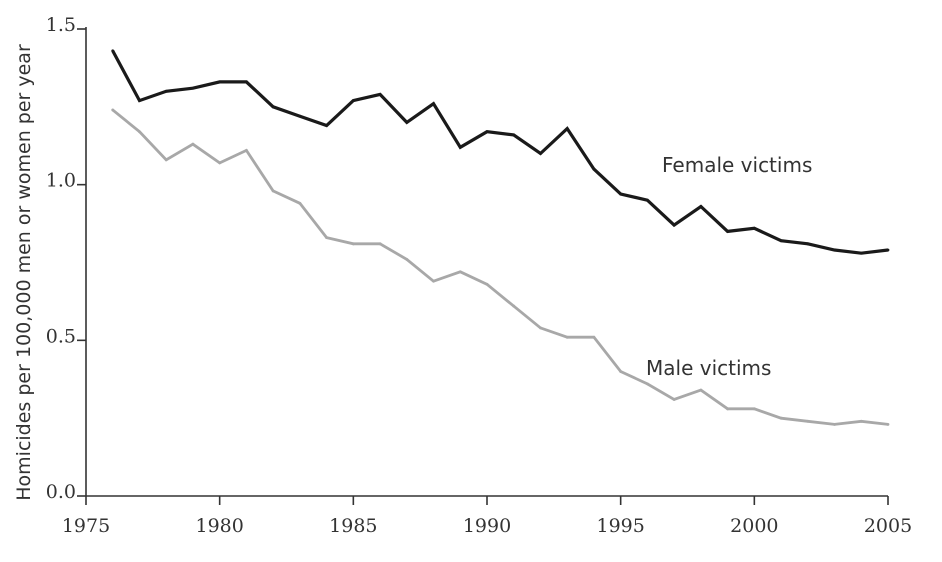 Image resolution: width=942 pixels, height=562 pixels. What do you see at coordinates (380, 94) in the screenshot?
I see `female-victims-point-1986` at bounding box center [380, 94].